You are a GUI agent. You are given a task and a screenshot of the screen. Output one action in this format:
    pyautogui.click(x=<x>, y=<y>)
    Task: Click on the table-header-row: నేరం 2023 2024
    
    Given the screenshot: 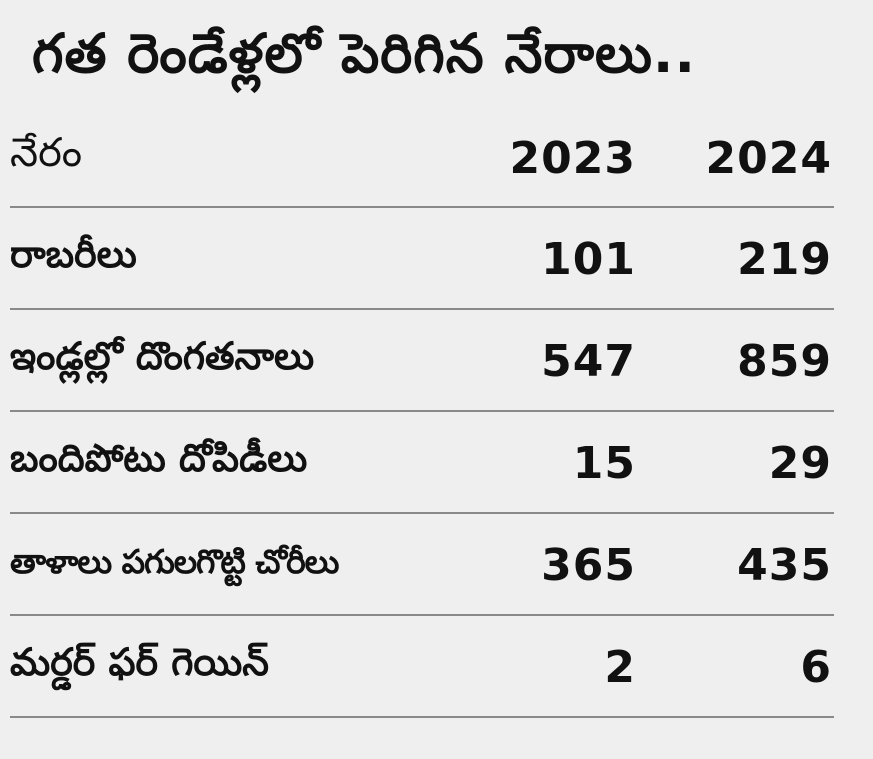 What is the action you would take?
    pyautogui.click(x=422, y=158)
    